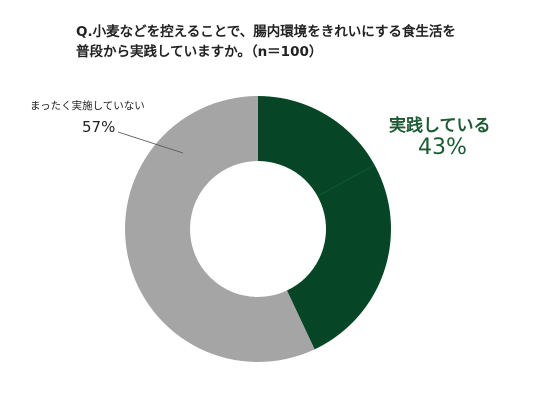 The image size is (536, 402). I want to click on practicing-label: 実践している, so click(440, 126).